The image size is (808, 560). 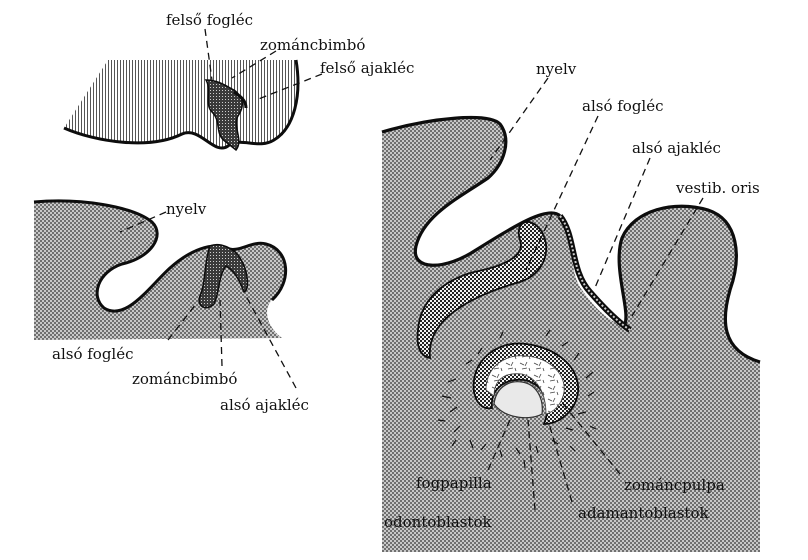 I want to click on lower-jaw-panel, so click(x=160, y=269).